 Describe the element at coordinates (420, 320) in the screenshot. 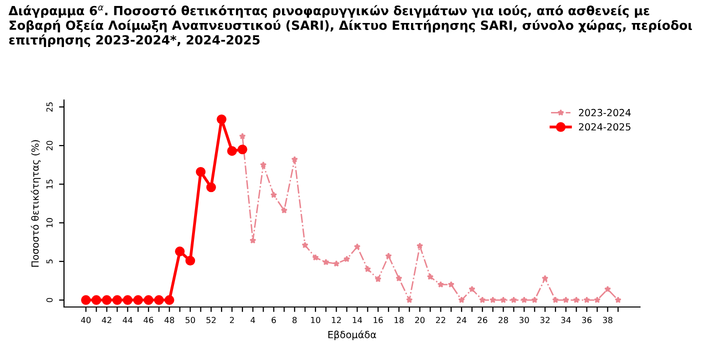

I see `x-tick-label: 20` at that location.